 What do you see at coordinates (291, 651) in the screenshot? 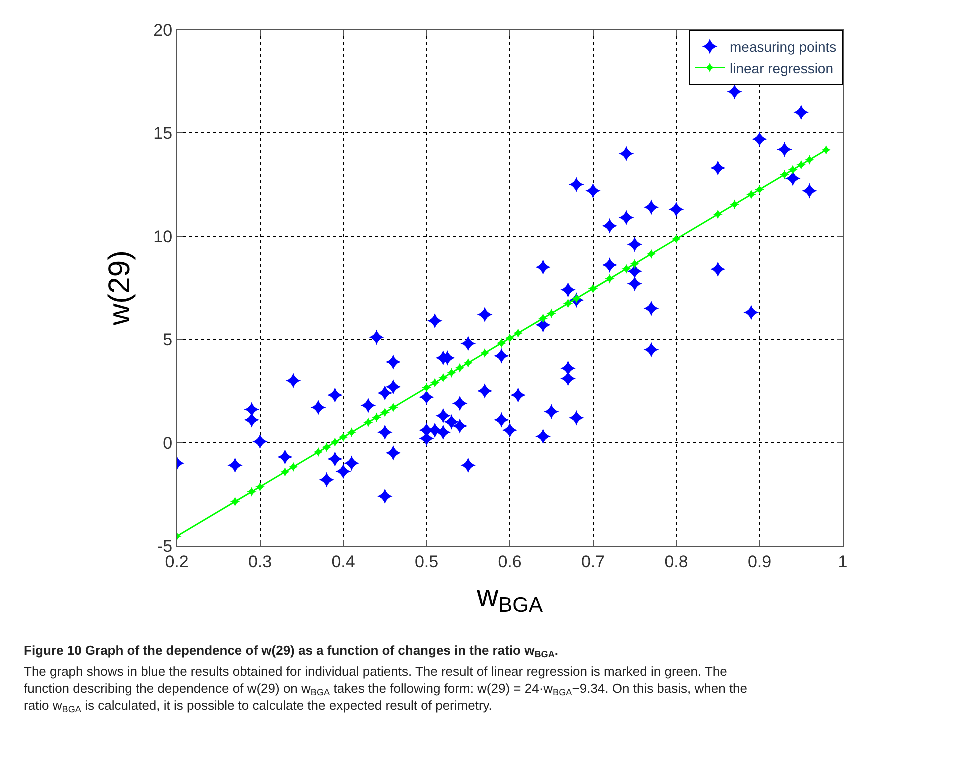
I see `caption: Figure 10 Graph of the dependence of w(29) as a function of changes in the ratio w$_{BGA}$.` at bounding box center [291, 651].